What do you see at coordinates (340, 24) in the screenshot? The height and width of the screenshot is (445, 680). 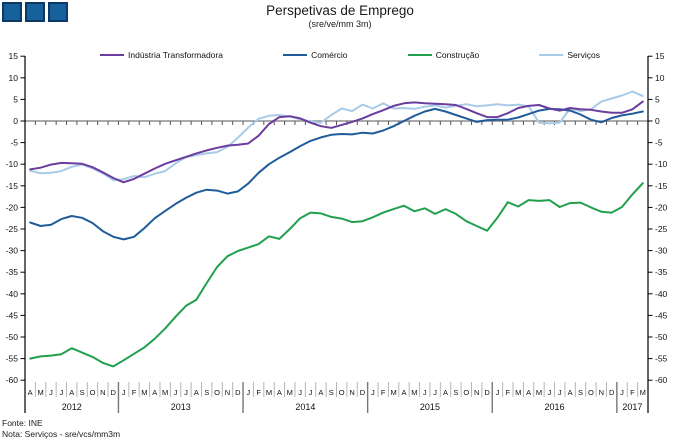 I see `chart-subtitle: (sre/ve/mm 3m)` at bounding box center [340, 24].